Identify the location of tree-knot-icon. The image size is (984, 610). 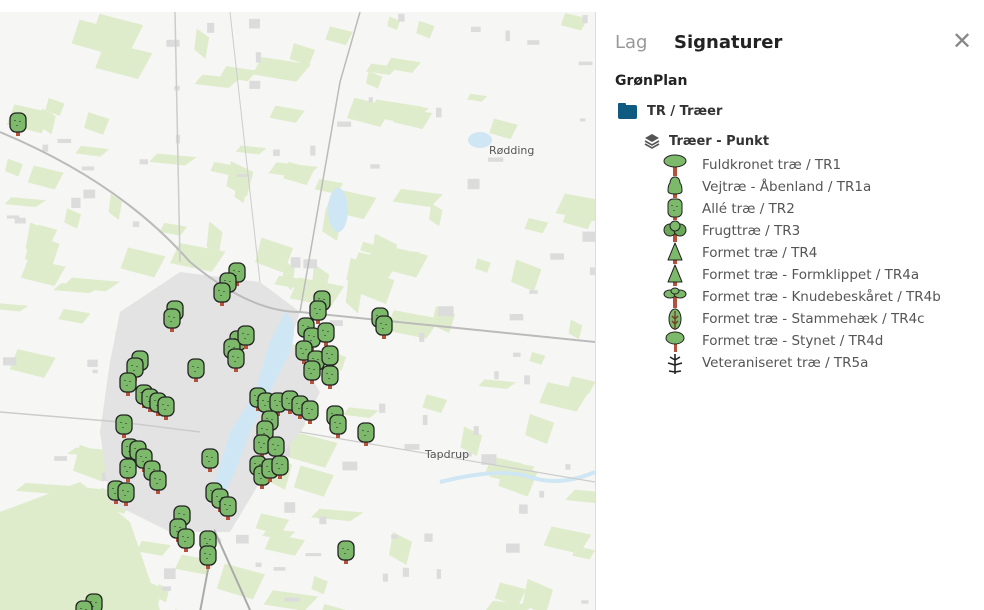
(675, 297).